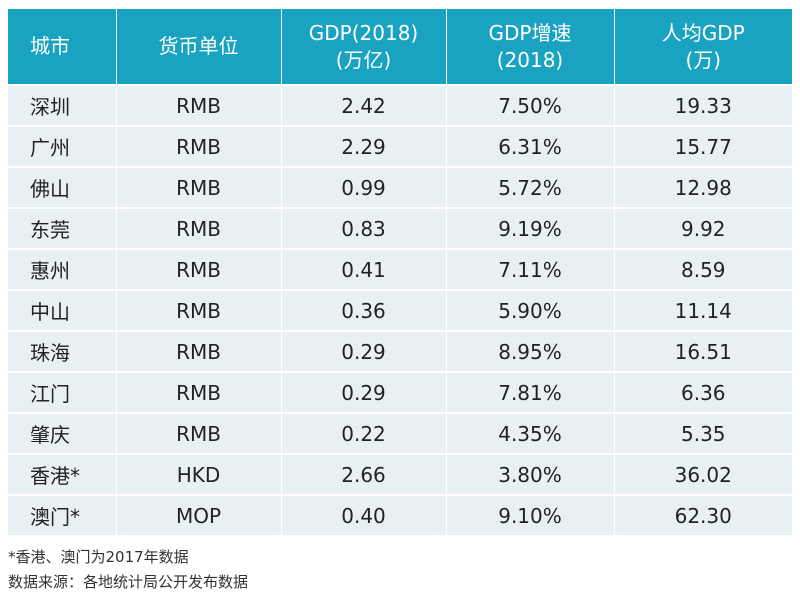 The image size is (800, 609). I want to click on cell-growth: 9.10%, so click(530, 514).